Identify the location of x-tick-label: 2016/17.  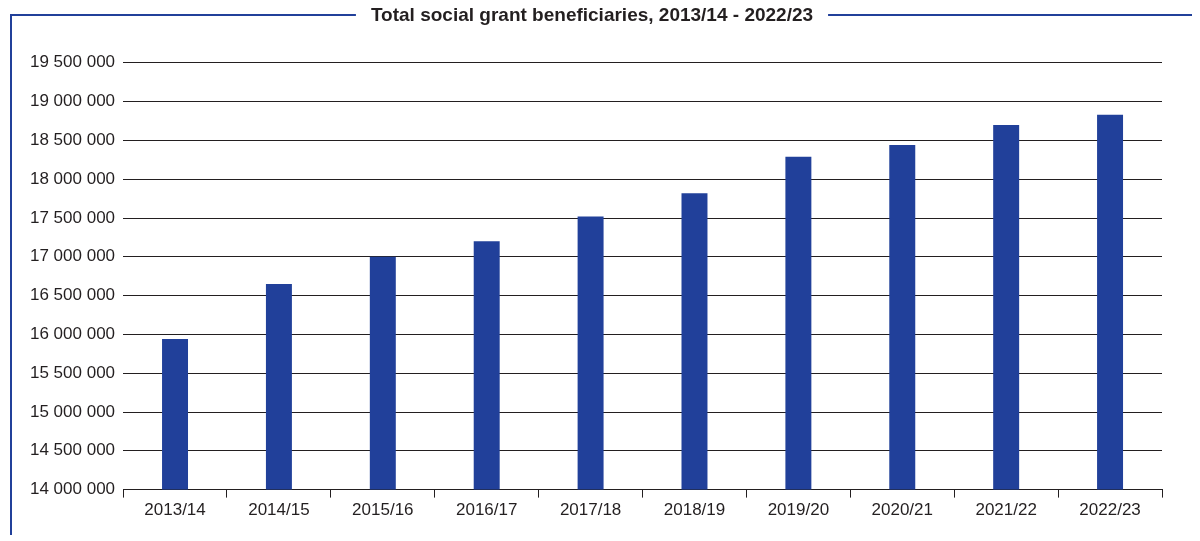
(486, 510).